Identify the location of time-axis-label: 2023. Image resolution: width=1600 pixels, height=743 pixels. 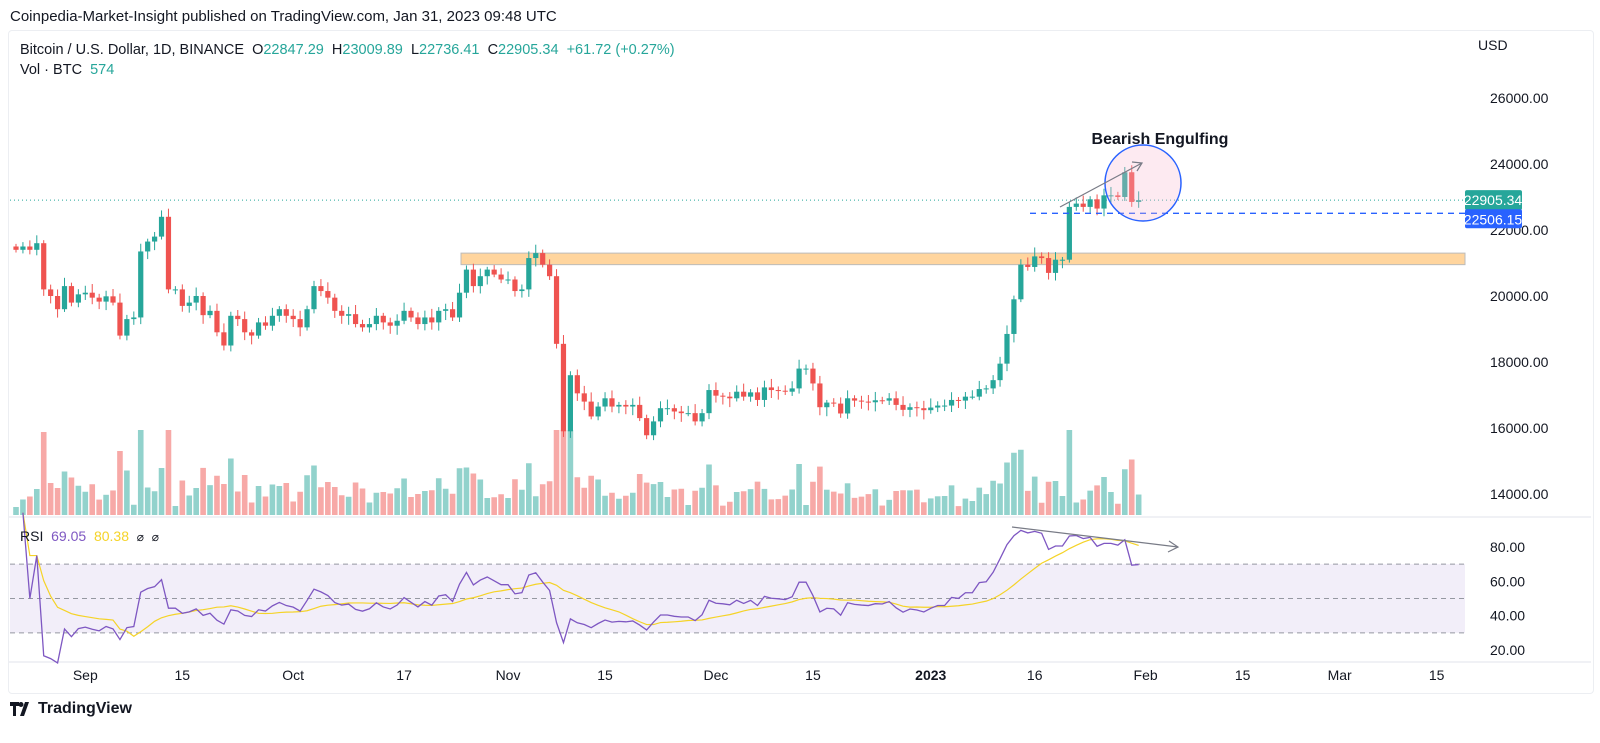
(930, 675).